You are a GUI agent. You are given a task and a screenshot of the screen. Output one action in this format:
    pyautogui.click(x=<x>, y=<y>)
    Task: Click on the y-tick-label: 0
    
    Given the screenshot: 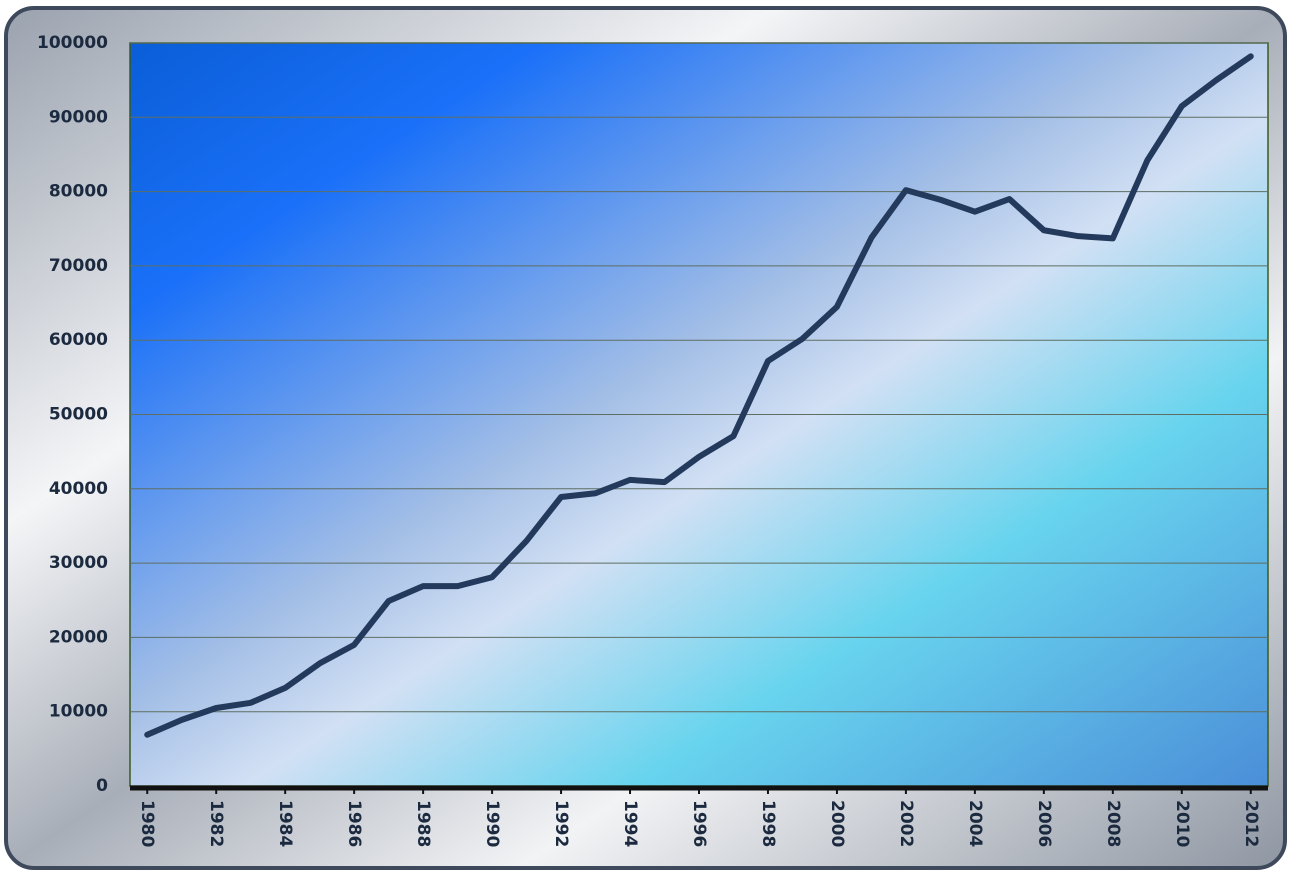 What is the action you would take?
    pyautogui.click(x=102, y=786)
    